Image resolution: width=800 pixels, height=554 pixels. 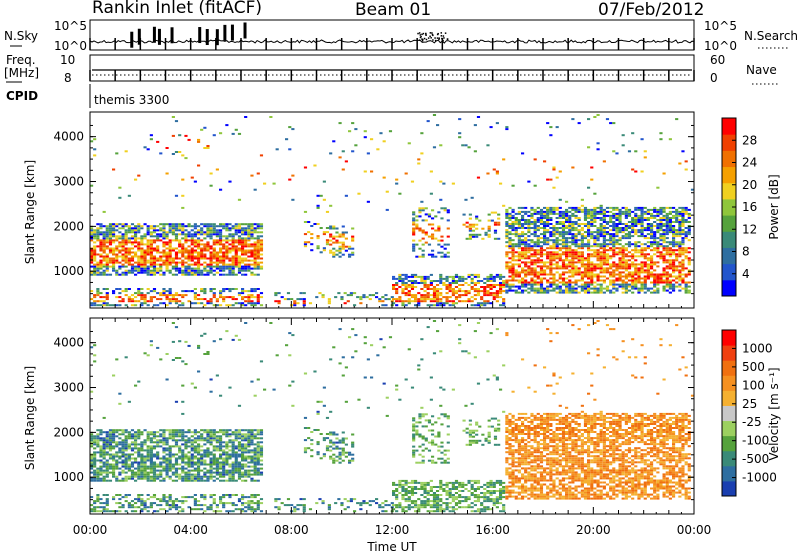 What do you see at coordinates (68, 226) in the screenshot?
I see `power-ytick-label: 2000` at bounding box center [68, 226].